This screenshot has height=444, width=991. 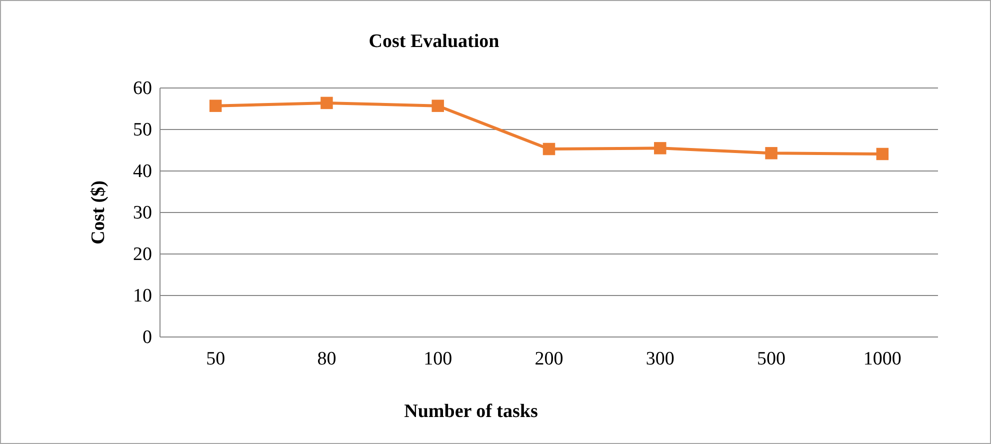 I want to click on x-tick-label: 1000, so click(x=882, y=359).